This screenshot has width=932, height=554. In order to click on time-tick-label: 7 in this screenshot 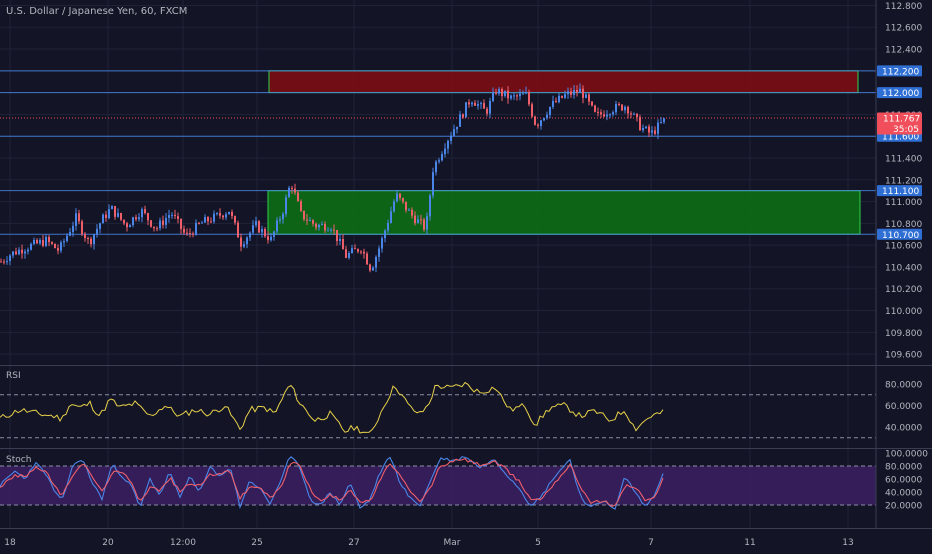, I will do `click(651, 543)`.